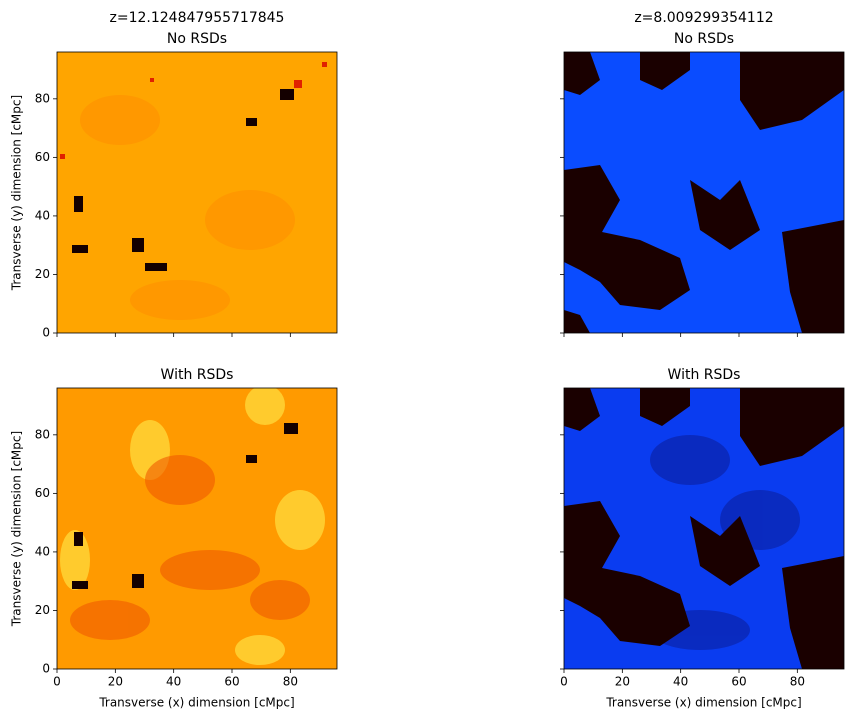 This screenshot has height=722, width=854. I want to click on chart-title: z=12.124847955717845, so click(197, 18).